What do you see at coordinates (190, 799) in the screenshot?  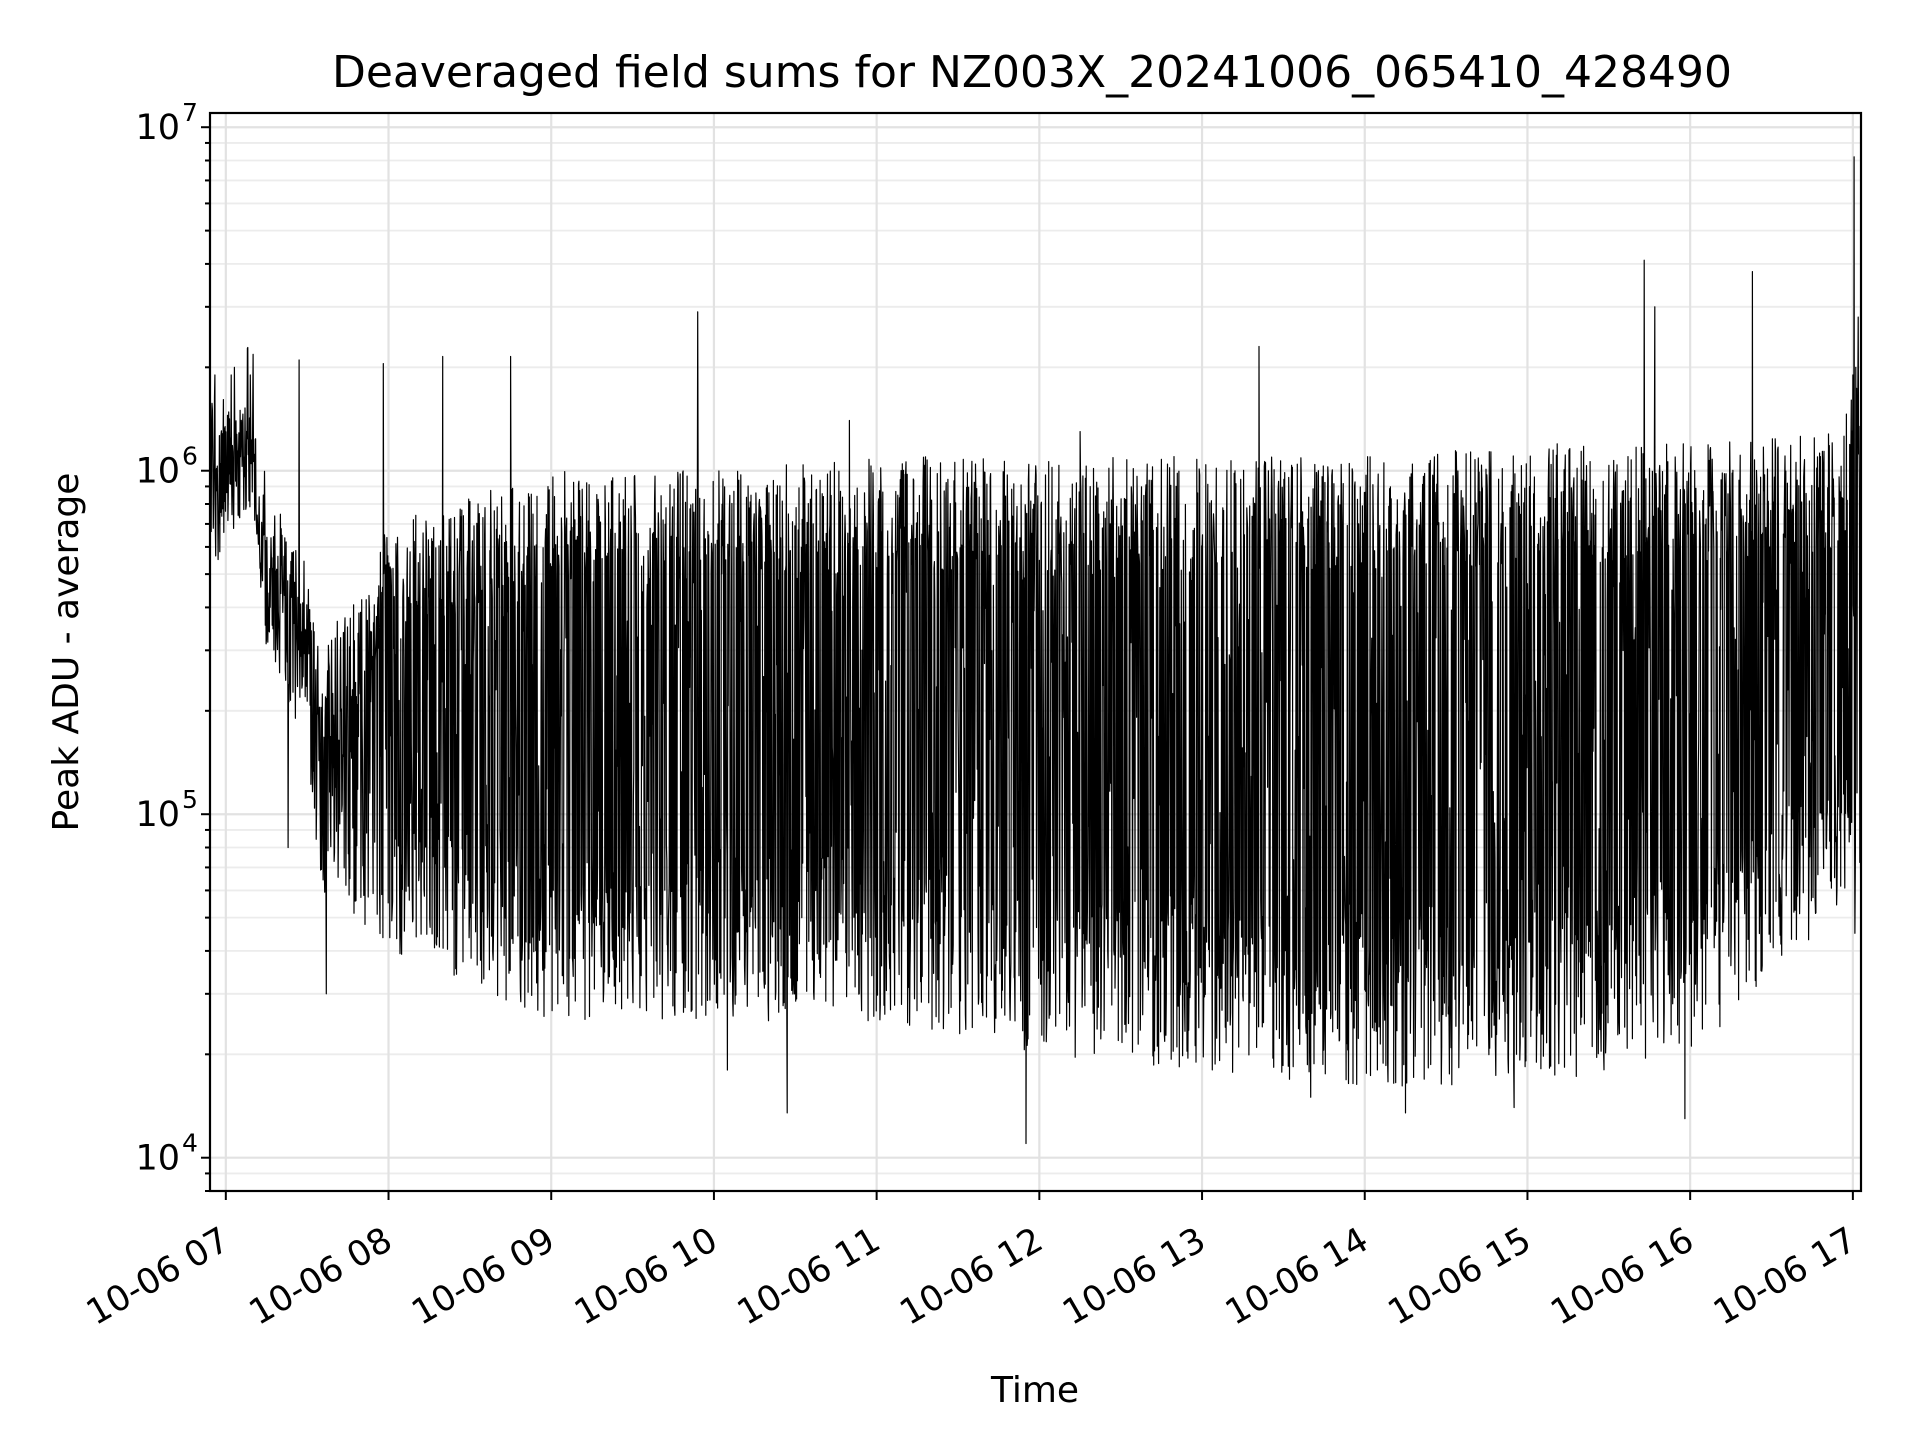 I see `y-tick-exponent: 5` at bounding box center [190, 799].